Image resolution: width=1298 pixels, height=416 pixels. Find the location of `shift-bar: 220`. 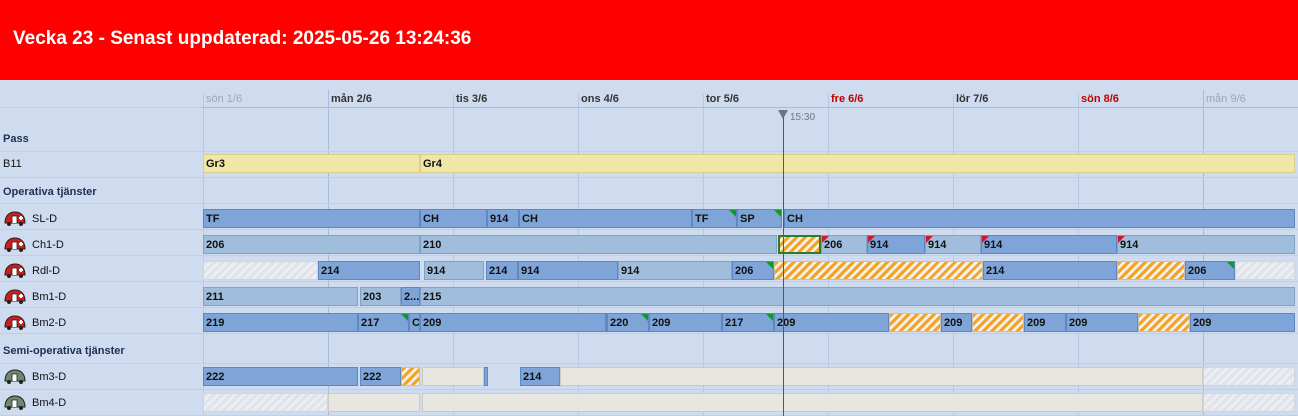

shift-bar: 220 is located at coordinates (628, 322).